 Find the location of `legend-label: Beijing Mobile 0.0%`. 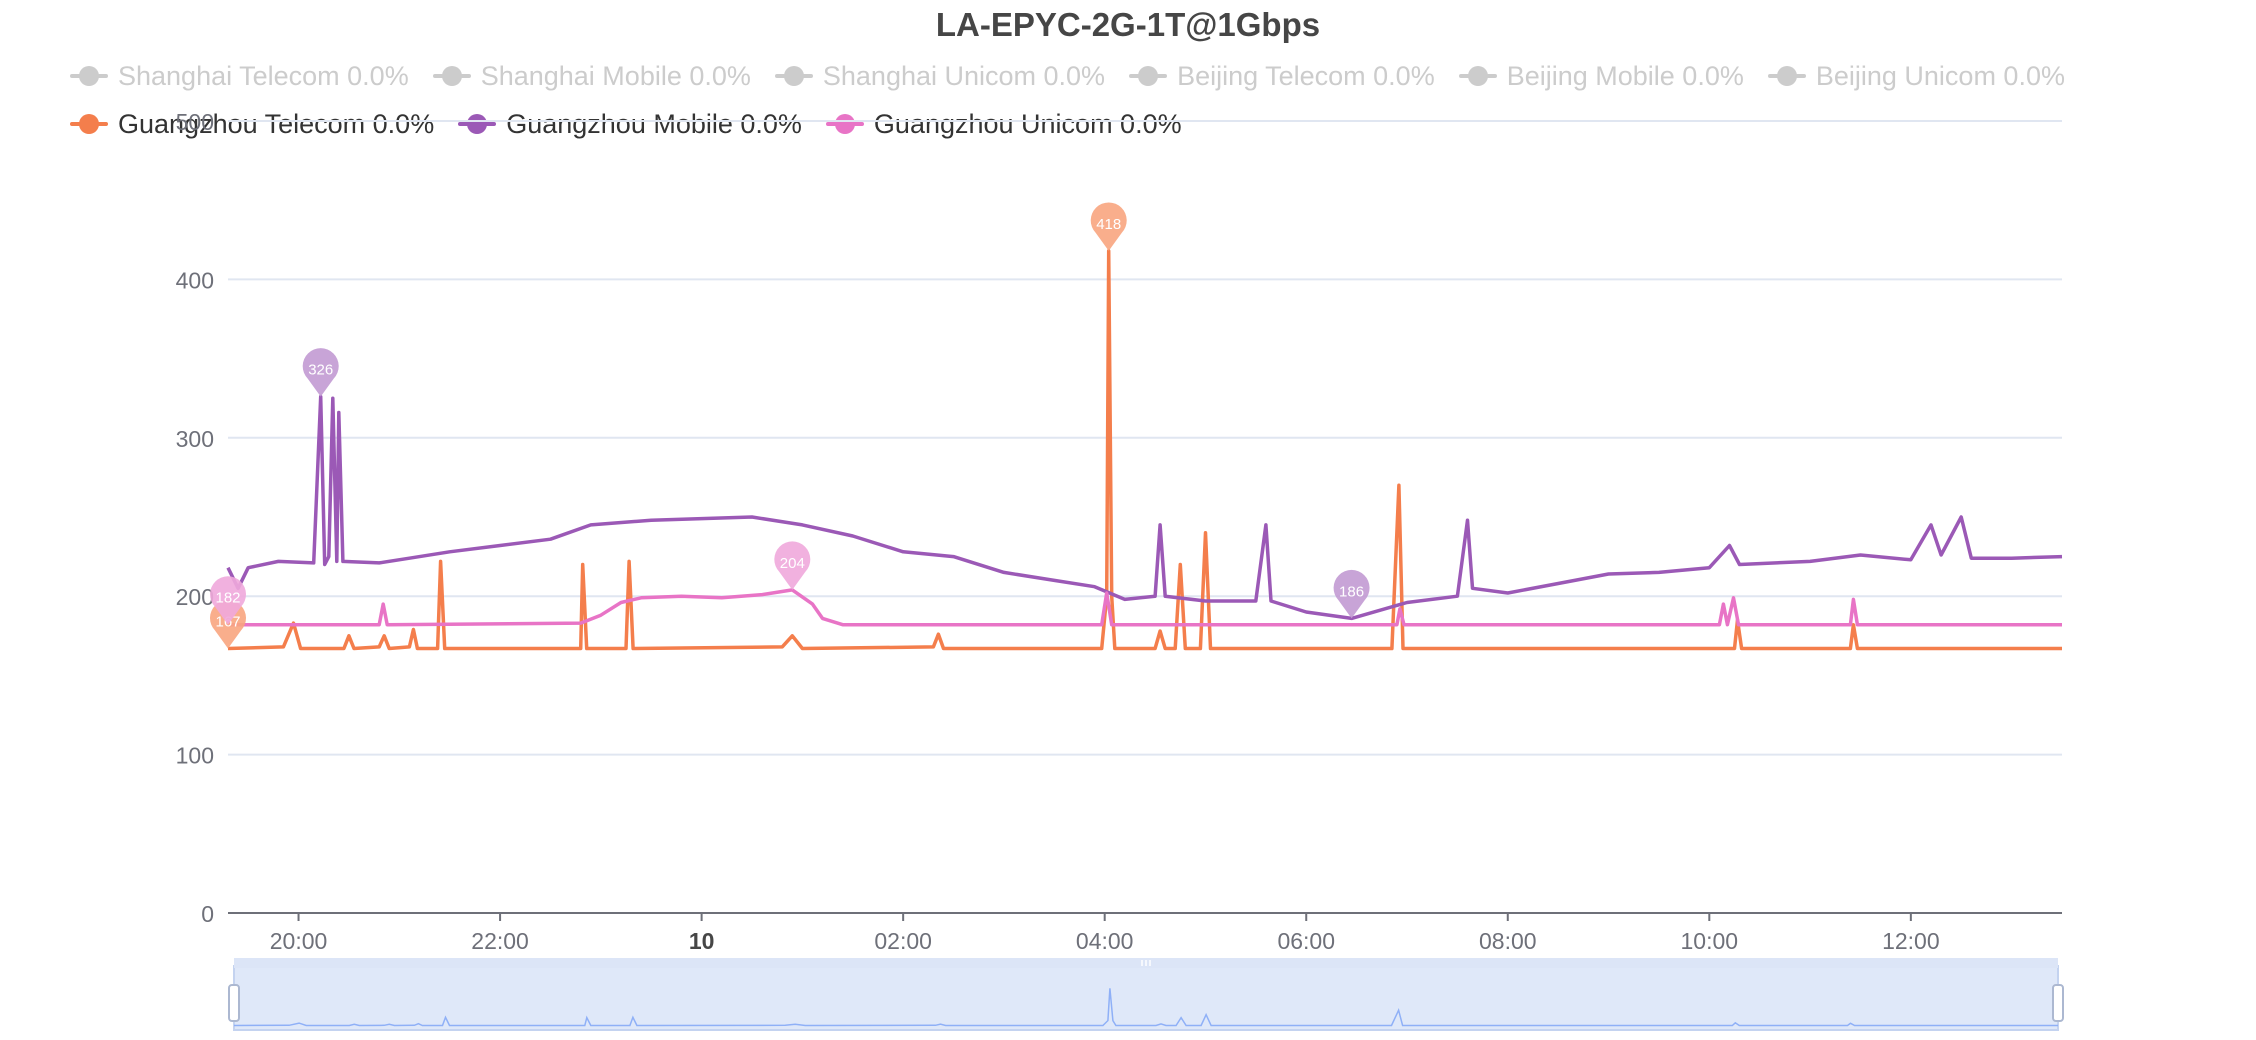

legend-label: Beijing Mobile 0.0% is located at coordinates (1625, 75).